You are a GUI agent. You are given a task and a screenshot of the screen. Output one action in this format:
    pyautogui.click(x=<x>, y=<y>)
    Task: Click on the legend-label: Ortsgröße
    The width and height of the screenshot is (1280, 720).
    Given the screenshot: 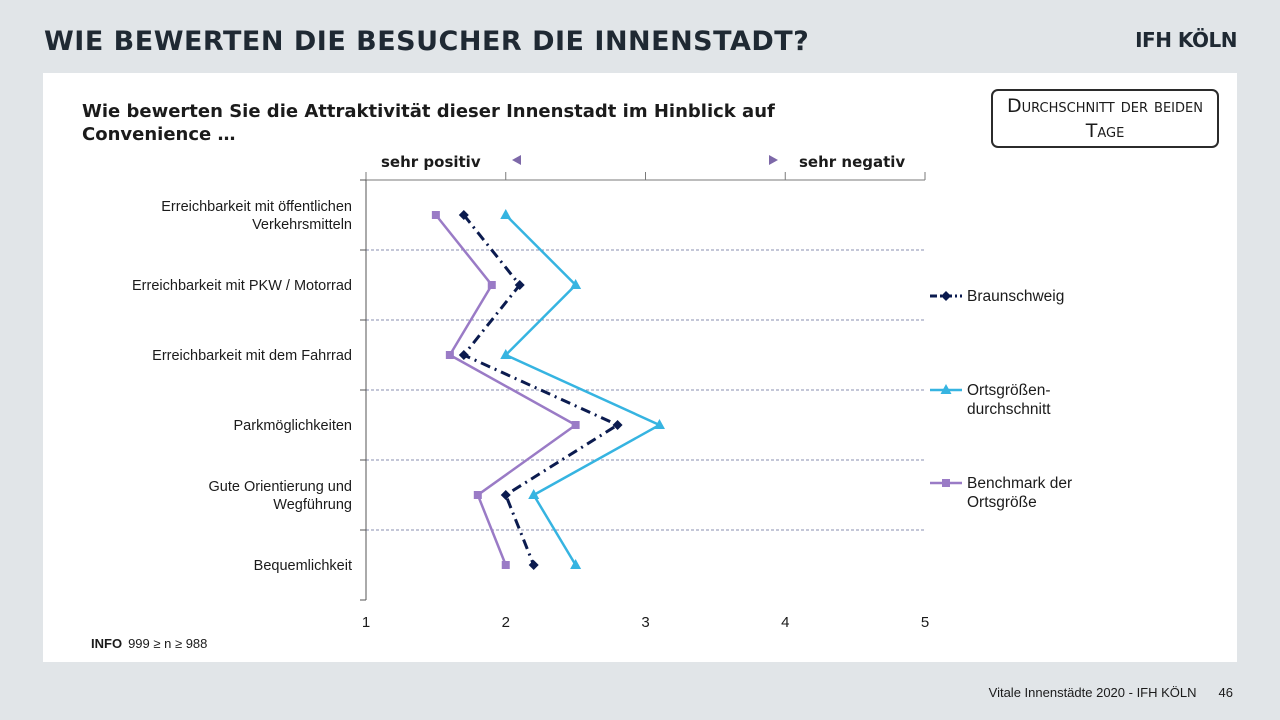 What is the action you would take?
    pyautogui.click(x=1002, y=502)
    